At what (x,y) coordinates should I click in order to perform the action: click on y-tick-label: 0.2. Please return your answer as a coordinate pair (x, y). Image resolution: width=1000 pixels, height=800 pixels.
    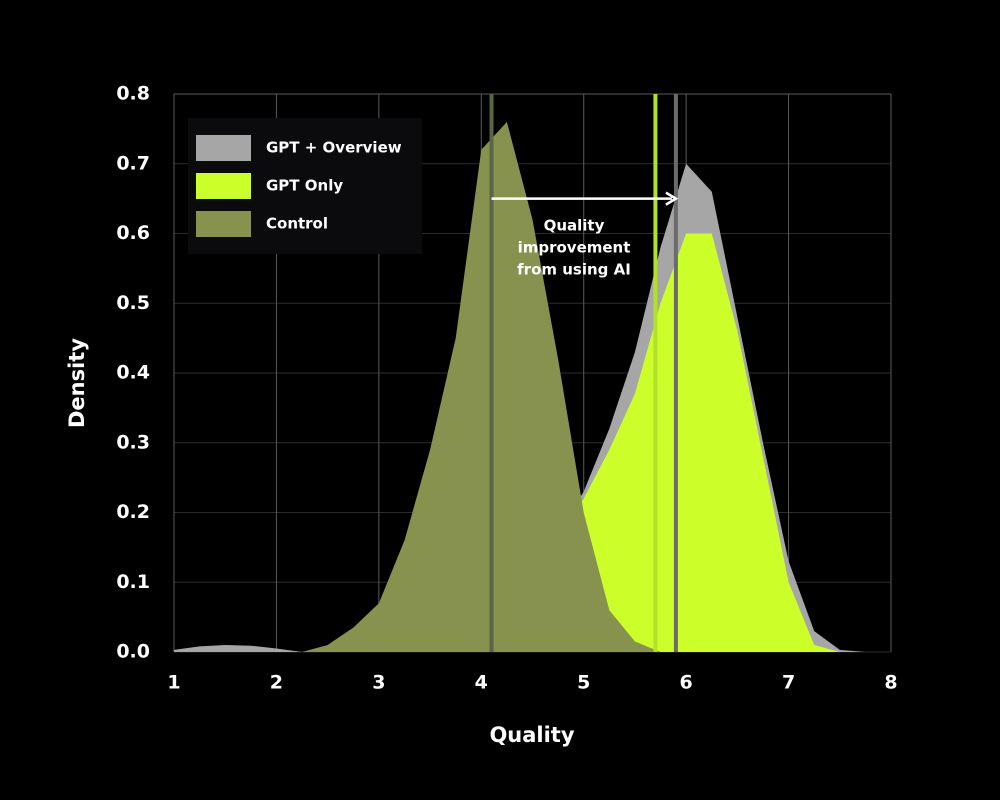
    Looking at the image, I should click on (133, 512).